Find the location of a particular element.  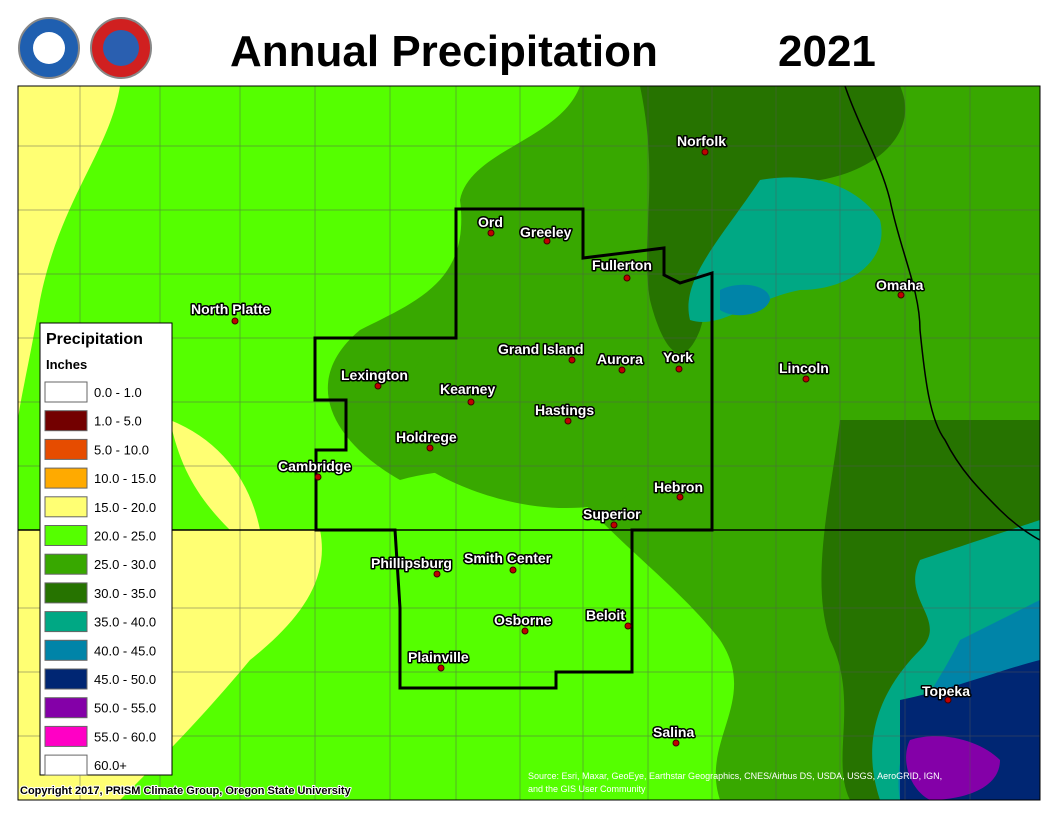

legend-label: 0.0 - 1.0 is located at coordinates (118, 392).